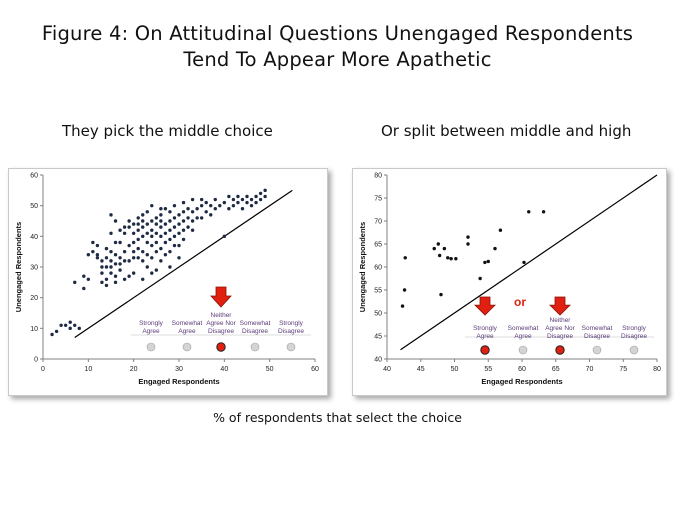 This screenshot has height=506, width=675. What do you see at coordinates (18, 267) in the screenshot?
I see `y-axis-title: Unengaged Respondents` at bounding box center [18, 267].